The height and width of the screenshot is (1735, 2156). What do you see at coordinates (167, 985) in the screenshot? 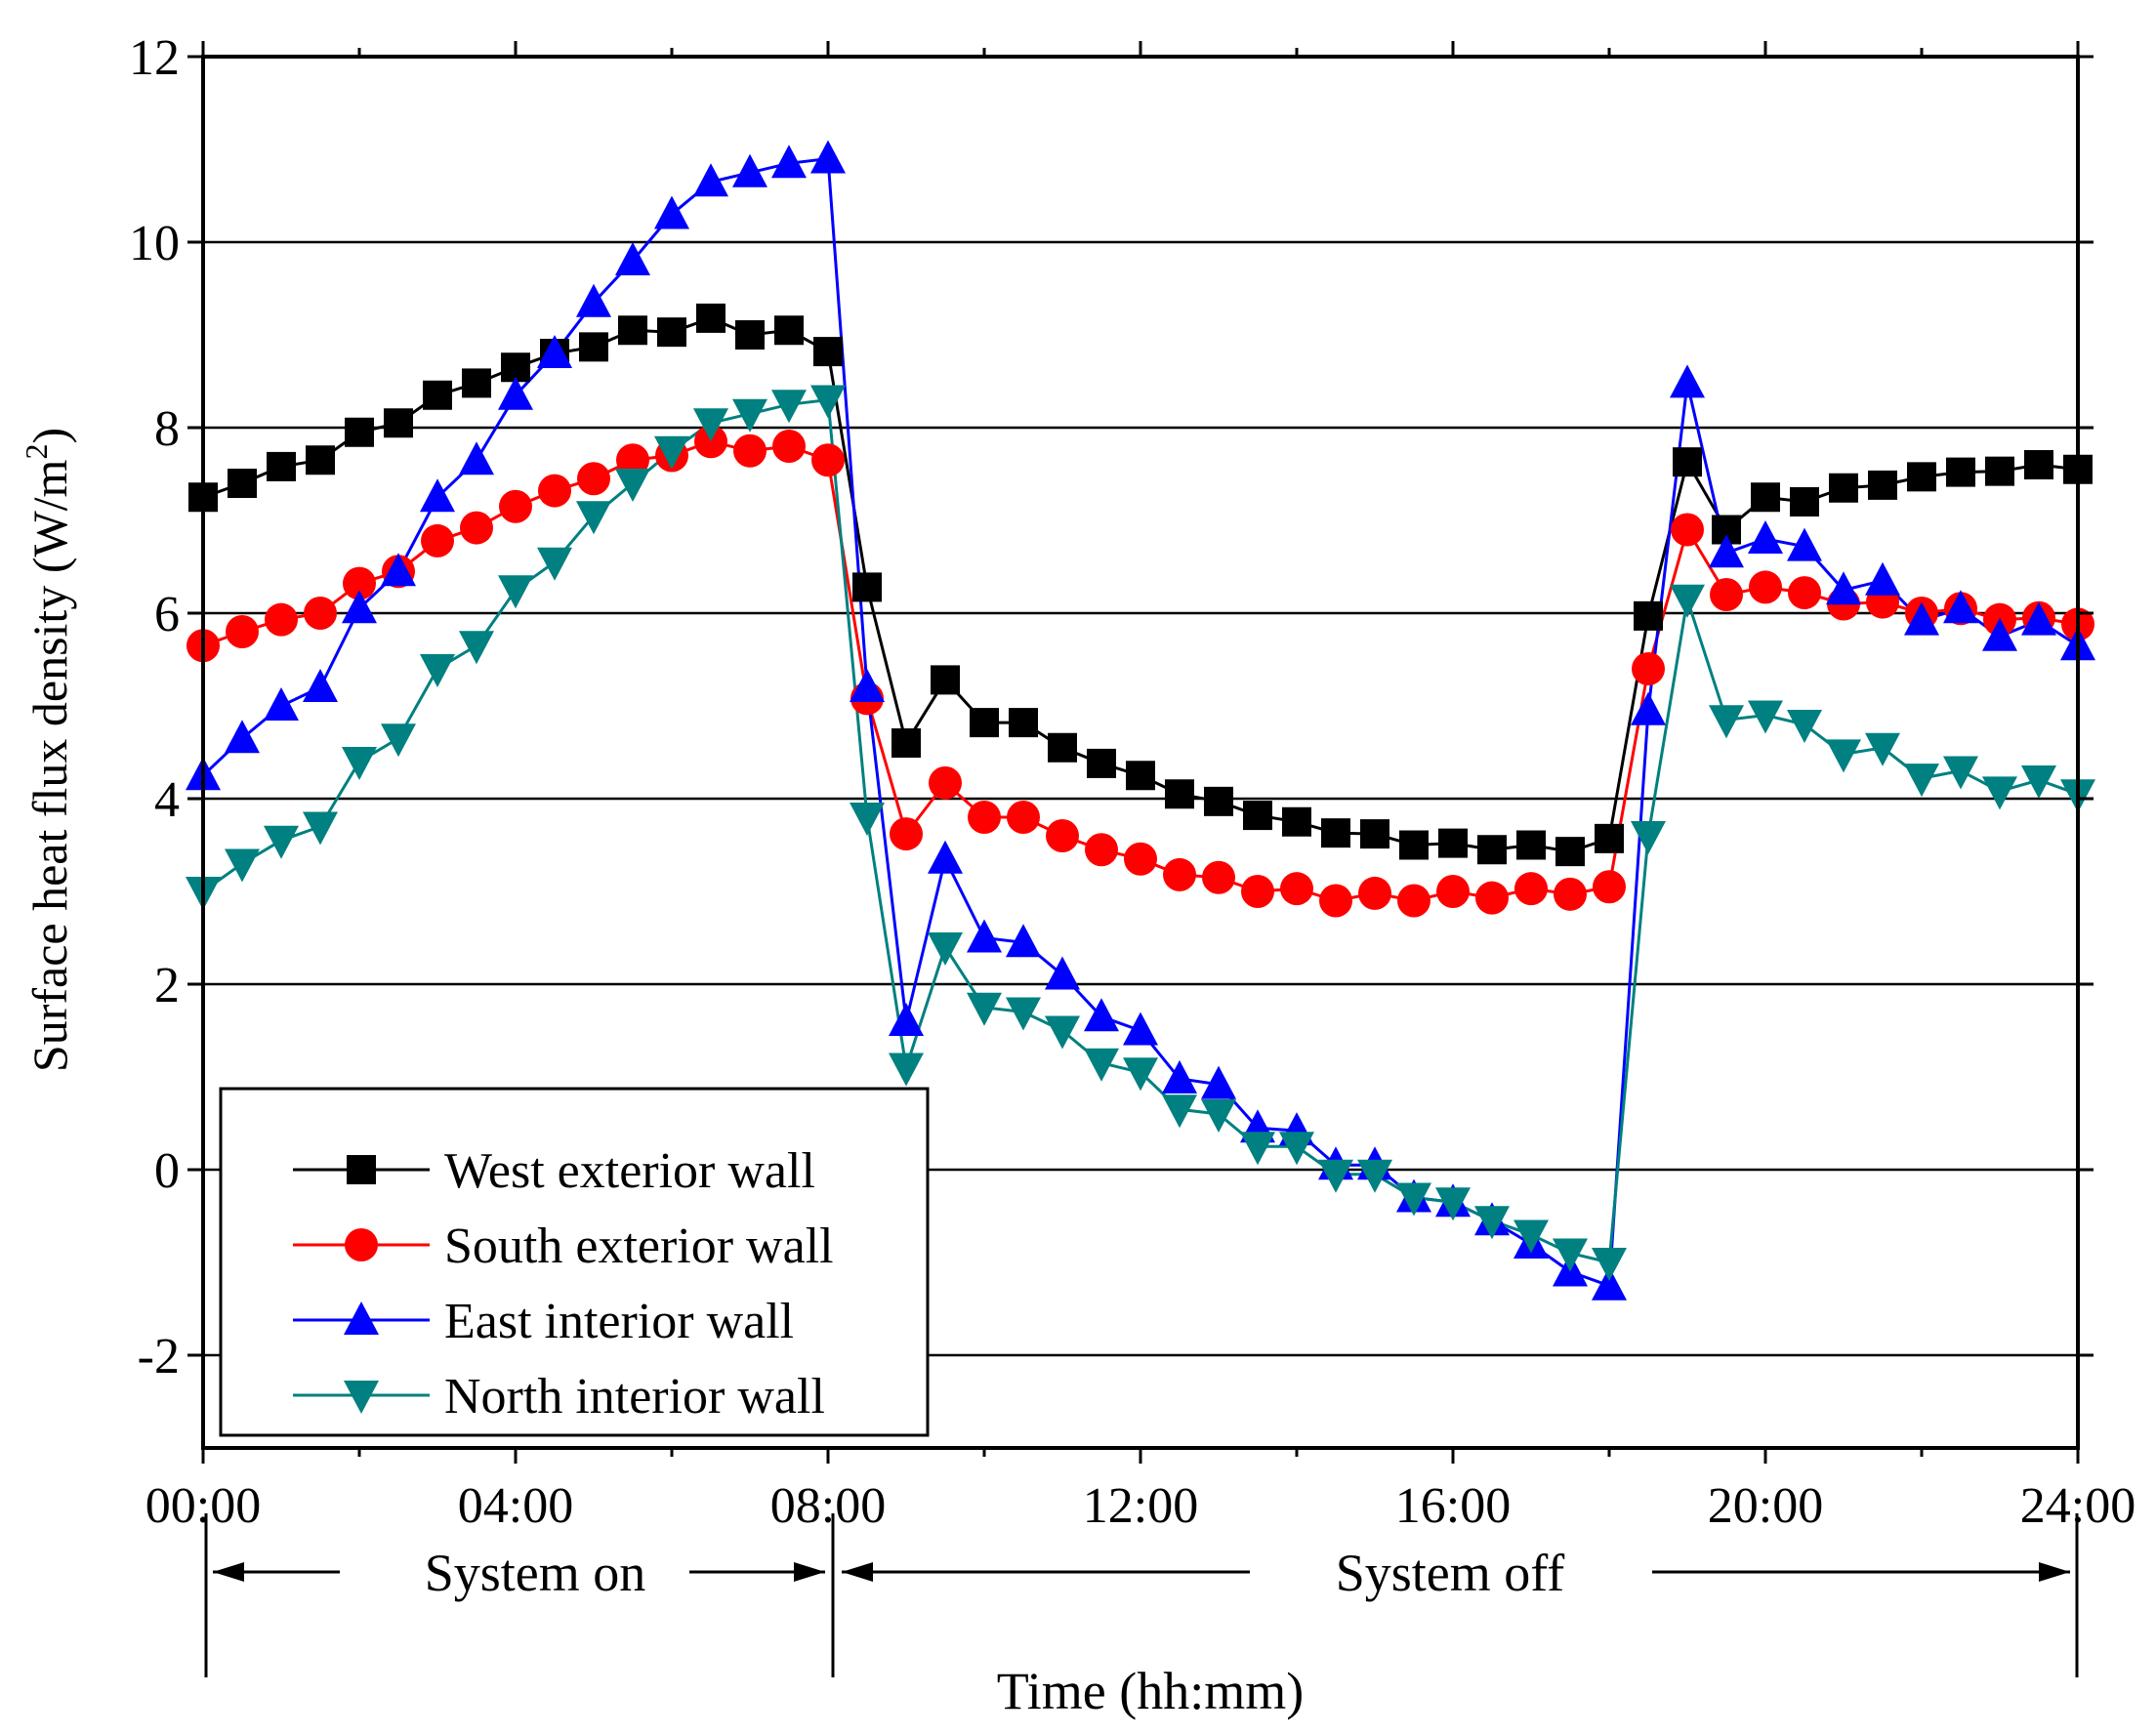
I see `y-tick-label: 2` at bounding box center [167, 985].